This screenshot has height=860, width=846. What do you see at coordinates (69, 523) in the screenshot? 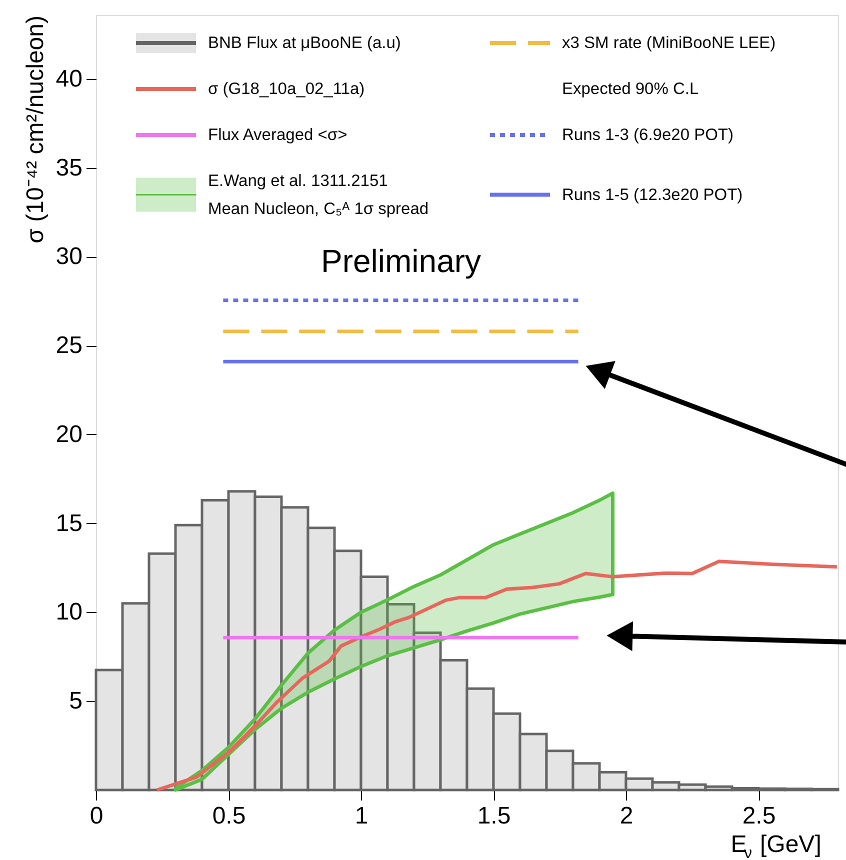
I see `y-tick-label: 15` at bounding box center [69, 523].